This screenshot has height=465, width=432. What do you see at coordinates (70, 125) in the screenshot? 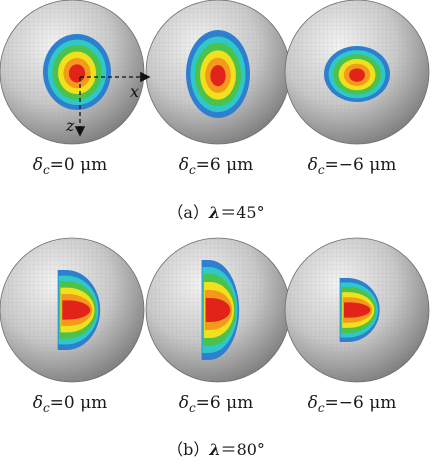
I see `z-axis-label: z` at bounding box center [70, 125].